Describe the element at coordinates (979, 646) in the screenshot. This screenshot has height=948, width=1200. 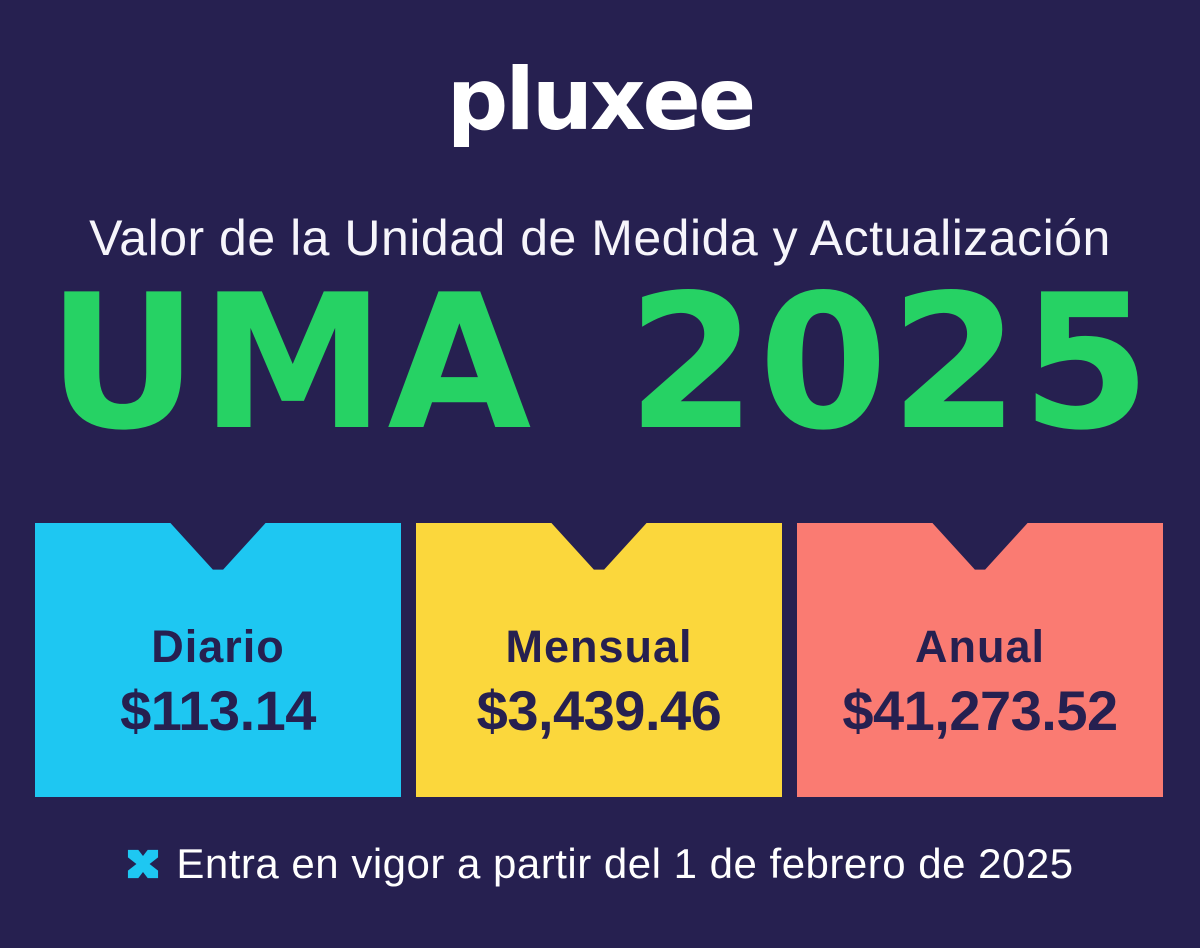
I see `card-label: Anual` at that location.